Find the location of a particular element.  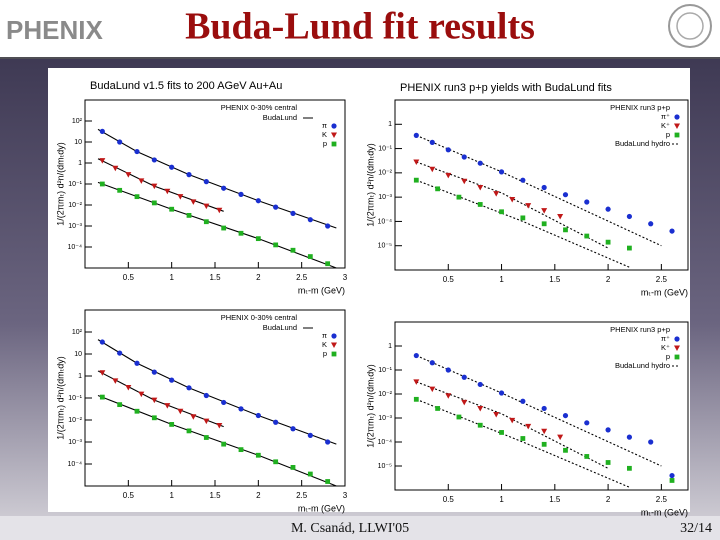

emblem is located at coordinates (690, 26).